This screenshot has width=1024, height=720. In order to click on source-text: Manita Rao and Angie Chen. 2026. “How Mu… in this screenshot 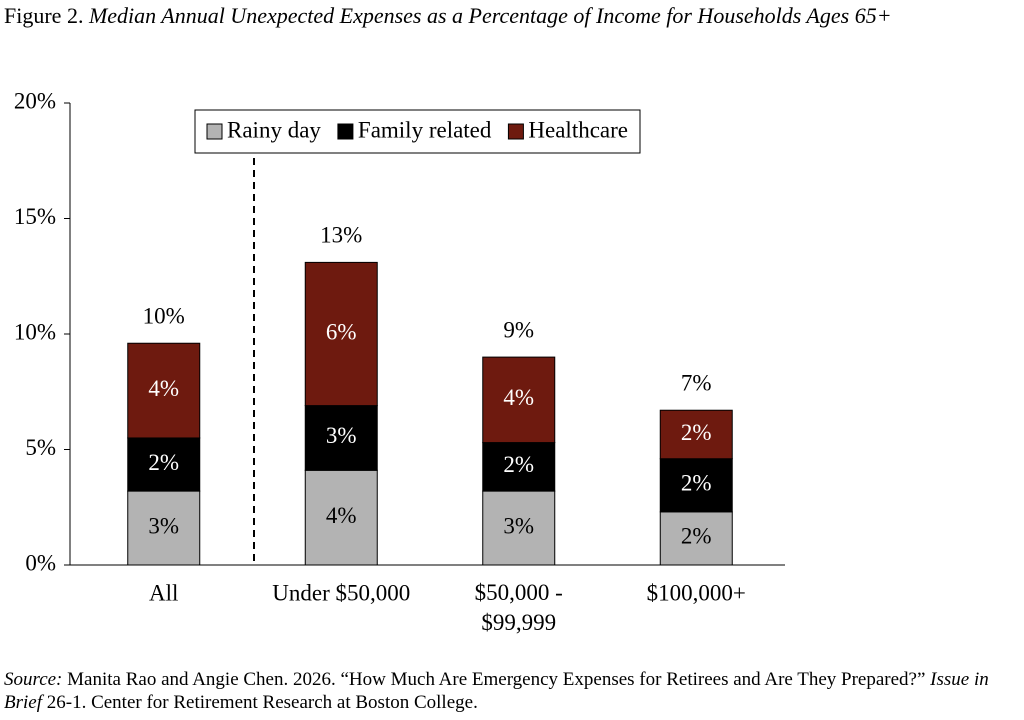, I will do `click(496, 679)`.